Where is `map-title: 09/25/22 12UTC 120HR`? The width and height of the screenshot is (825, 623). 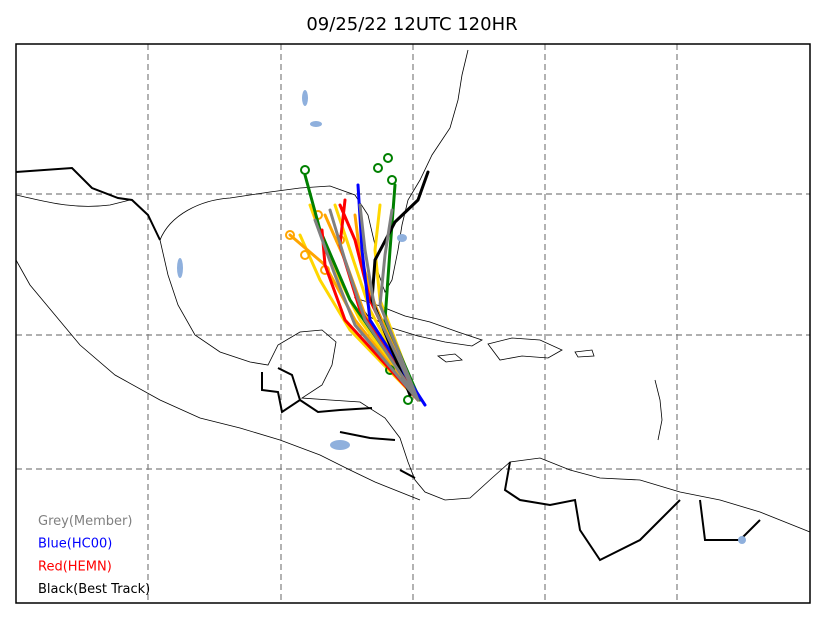
map-title: 09/25/22 12UTC 120HR is located at coordinates (411, 24).